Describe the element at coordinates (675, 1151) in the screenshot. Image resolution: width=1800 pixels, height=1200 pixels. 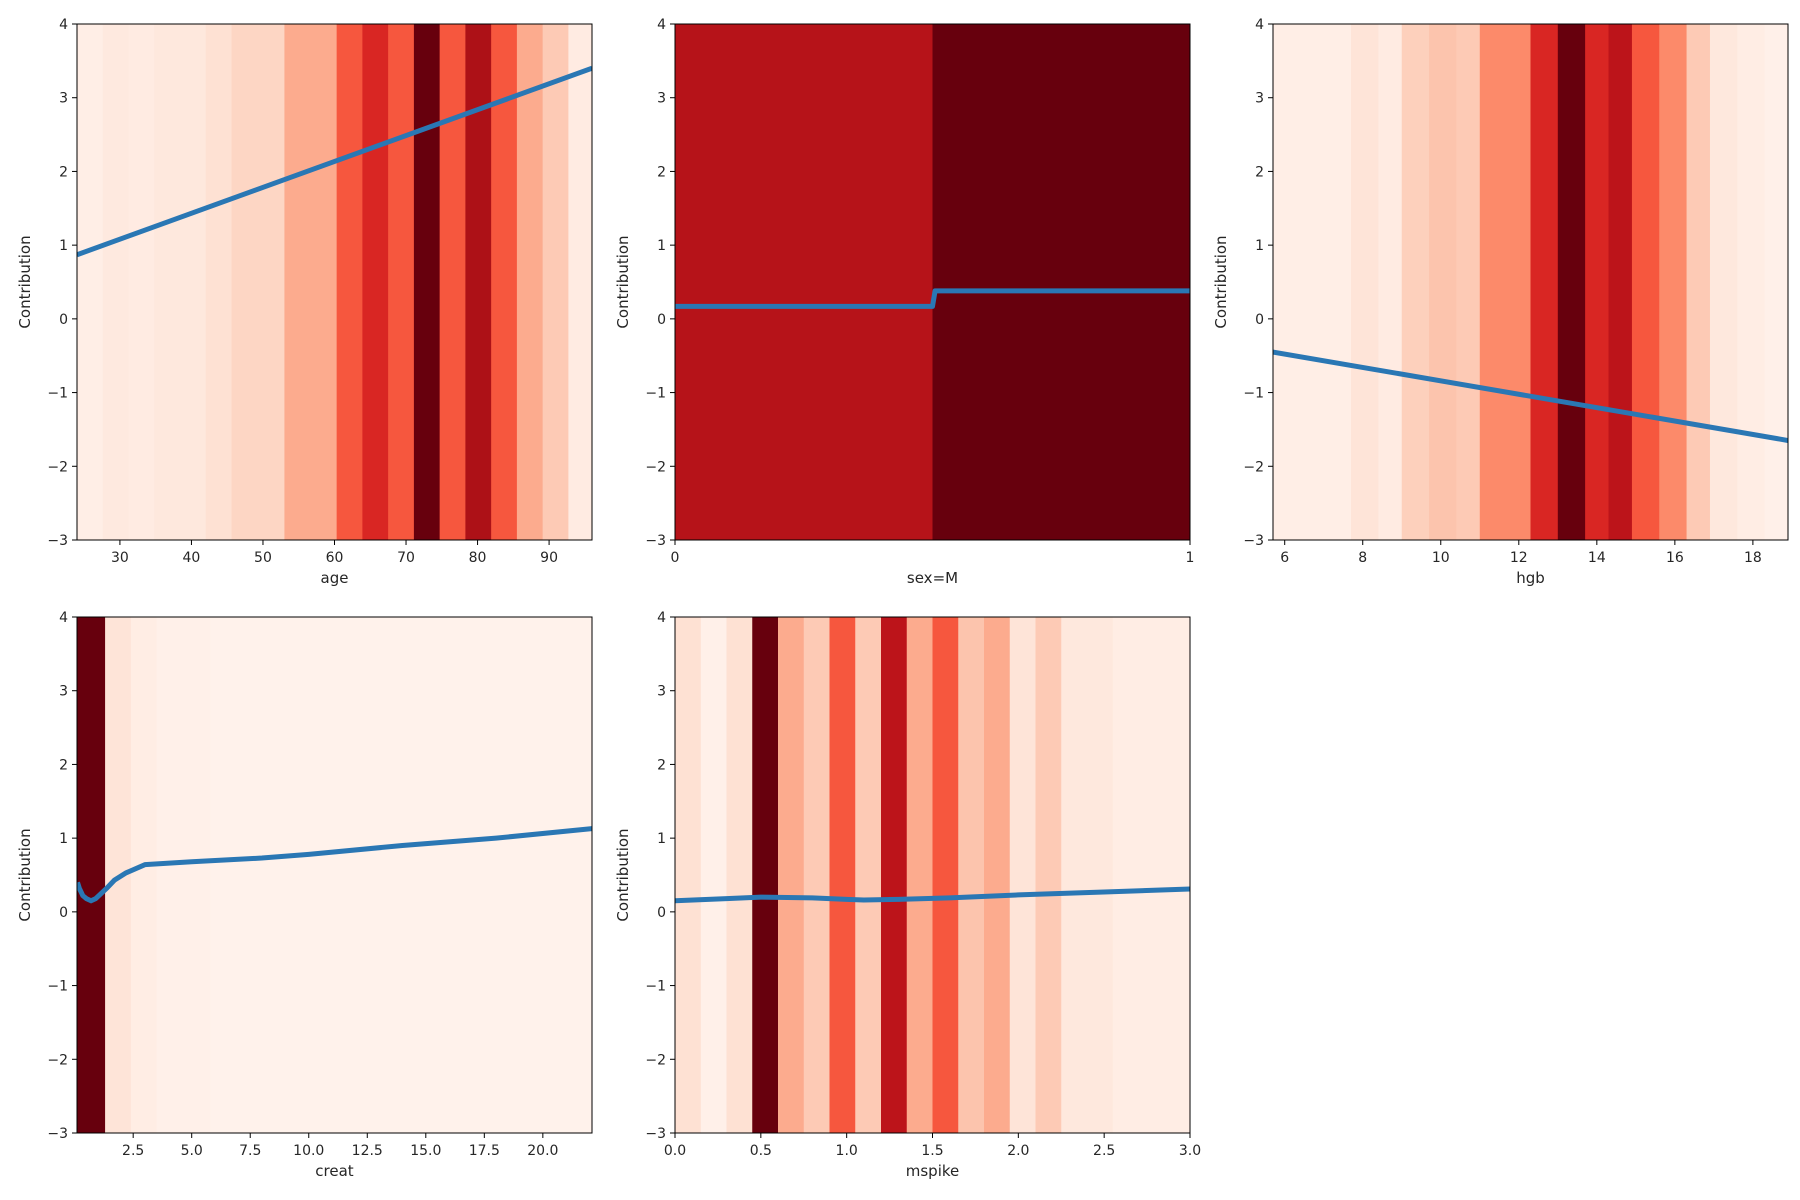
I see `x-tick-label: 0.0` at that location.